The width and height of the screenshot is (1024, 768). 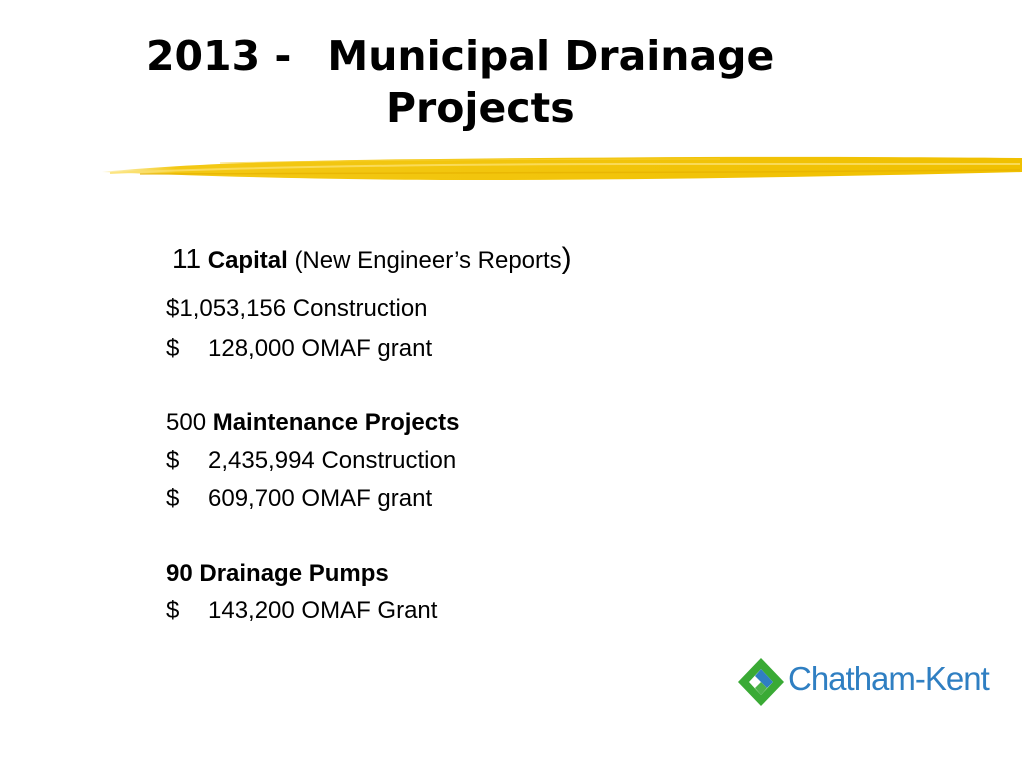 What do you see at coordinates (320, 348) in the screenshot?
I see `capital-grant: 128,000 OMAF grant` at bounding box center [320, 348].